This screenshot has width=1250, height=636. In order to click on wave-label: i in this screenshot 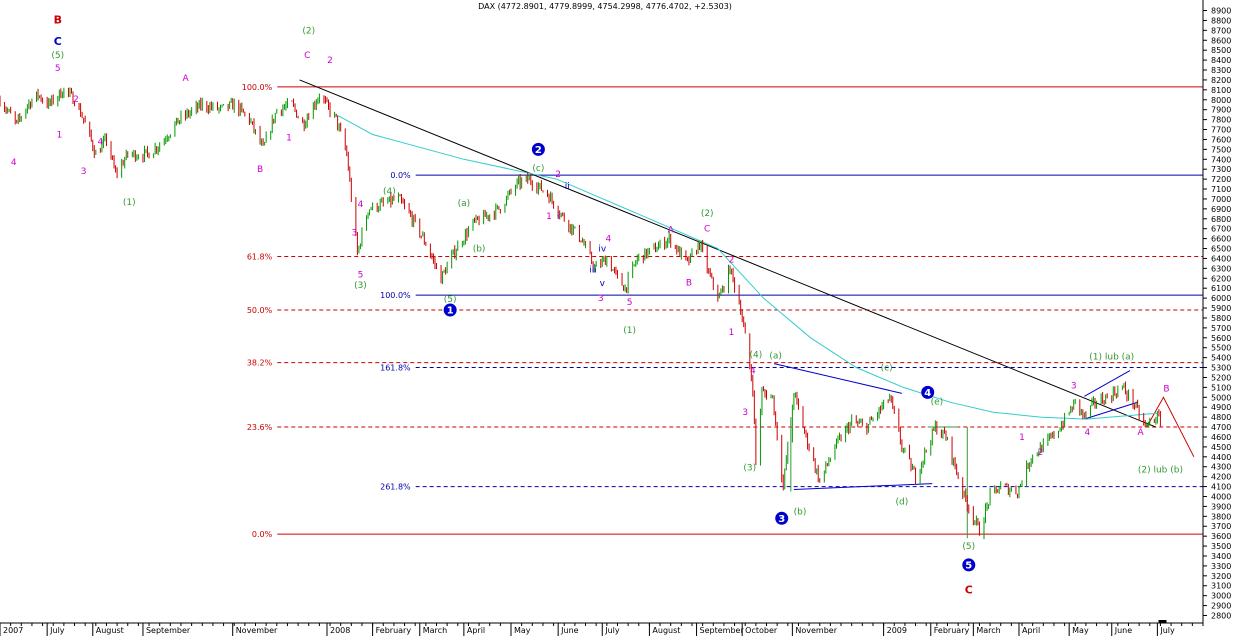, I will do `click(558, 217)`.